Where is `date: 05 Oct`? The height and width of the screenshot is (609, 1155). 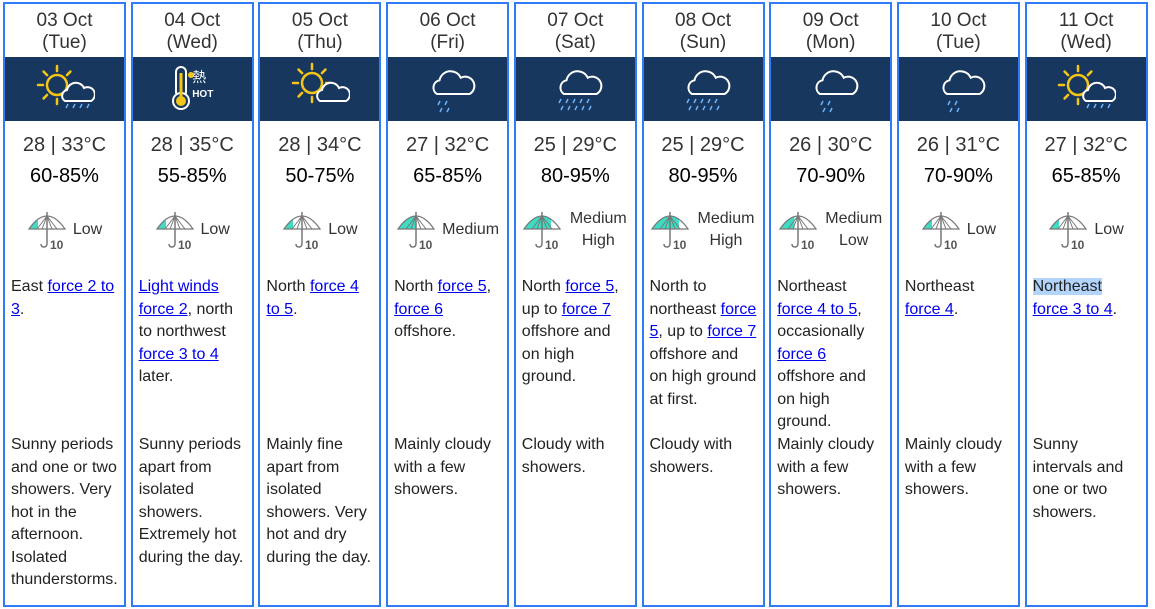 date: 05 Oct is located at coordinates (319, 20).